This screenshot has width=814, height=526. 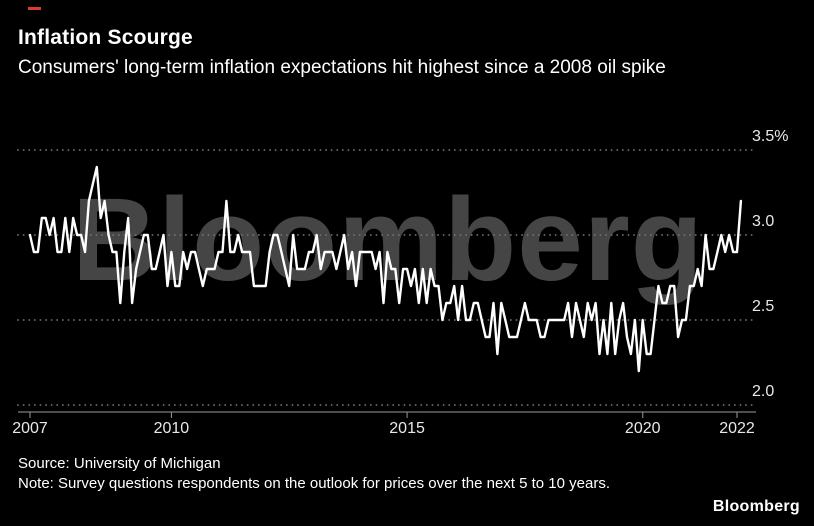 What do you see at coordinates (171, 428) in the screenshot?
I see `x-axis-label-2010: 2010` at bounding box center [171, 428].